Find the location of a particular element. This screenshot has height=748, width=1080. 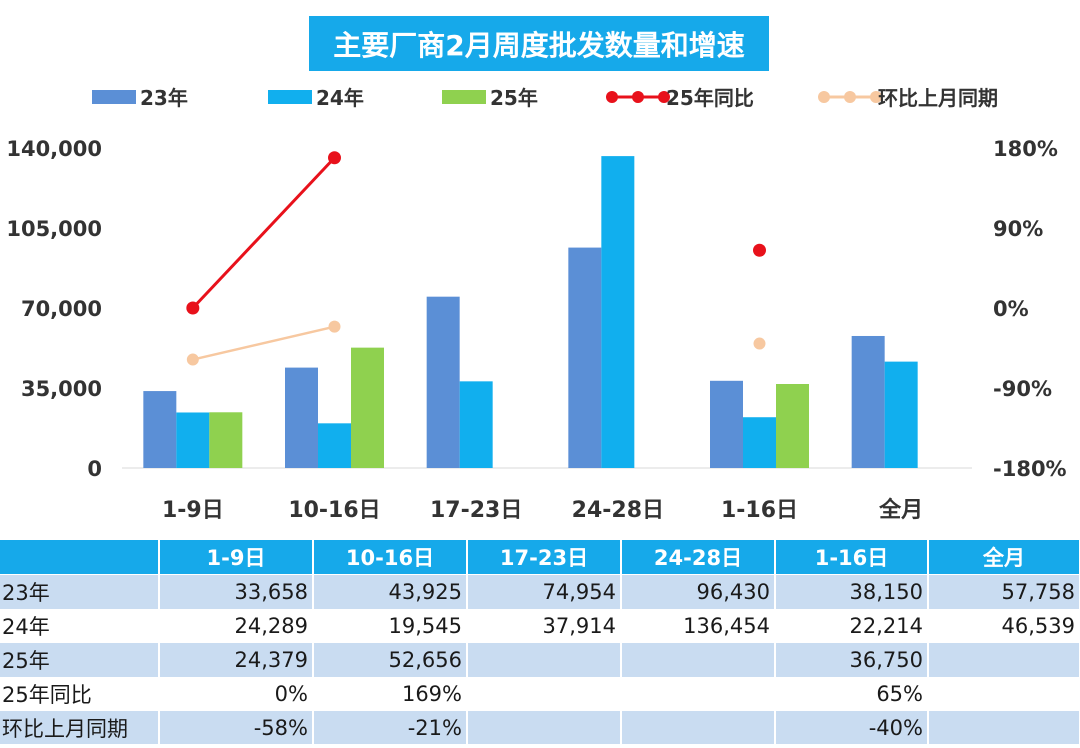

x-tick-label: 全月 is located at coordinates (900, 510).